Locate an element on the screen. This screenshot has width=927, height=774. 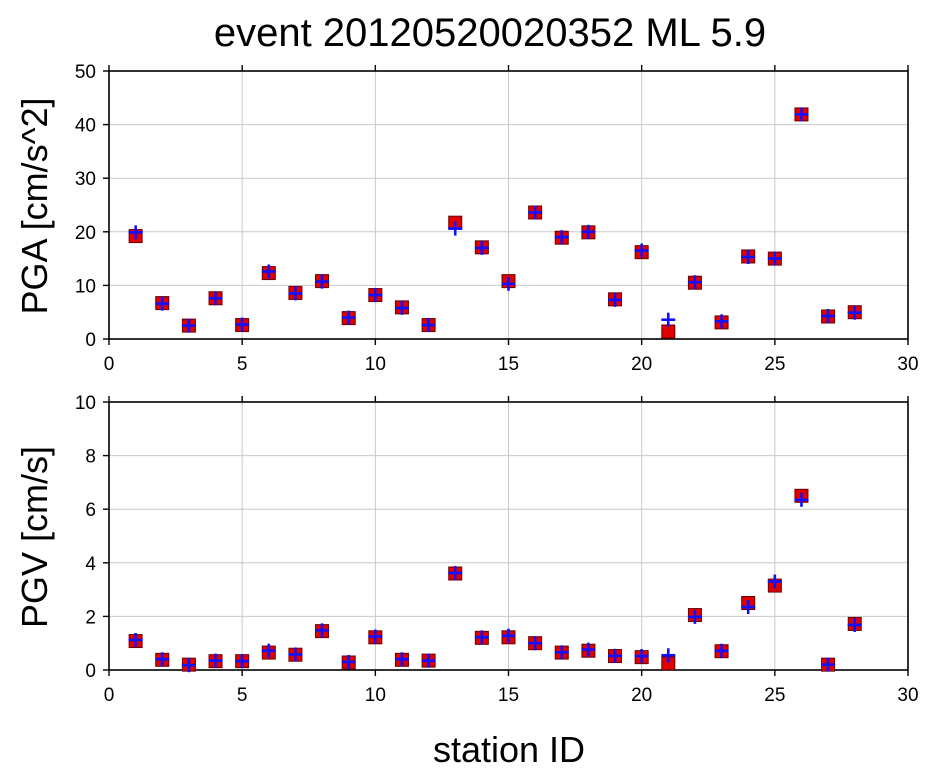
pgv-y-tick-label: 8 is located at coordinates (90, 457).